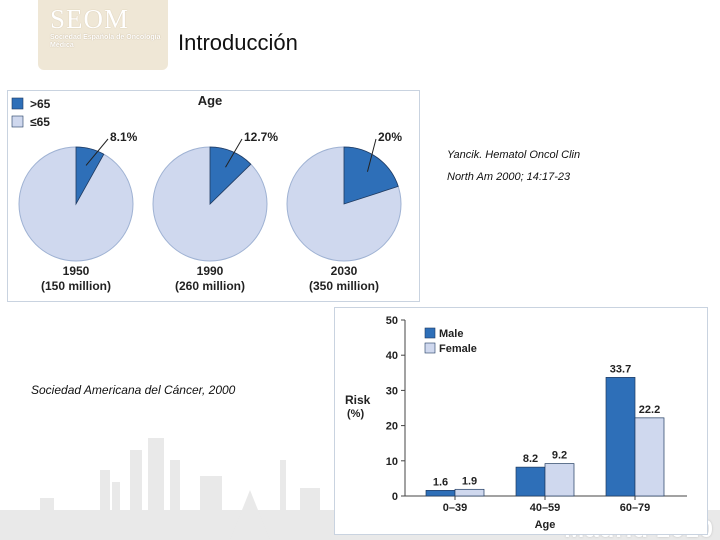 This screenshot has height=540, width=720. What do you see at coordinates (430, 333) in the screenshot?
I see `legend-swatch-male` at bounding box center [430, 333].